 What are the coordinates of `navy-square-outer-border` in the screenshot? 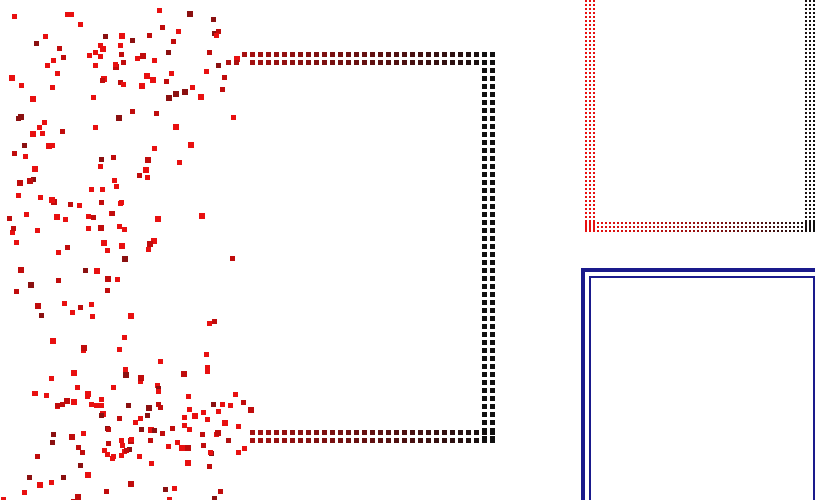 It's located at (698, 384).